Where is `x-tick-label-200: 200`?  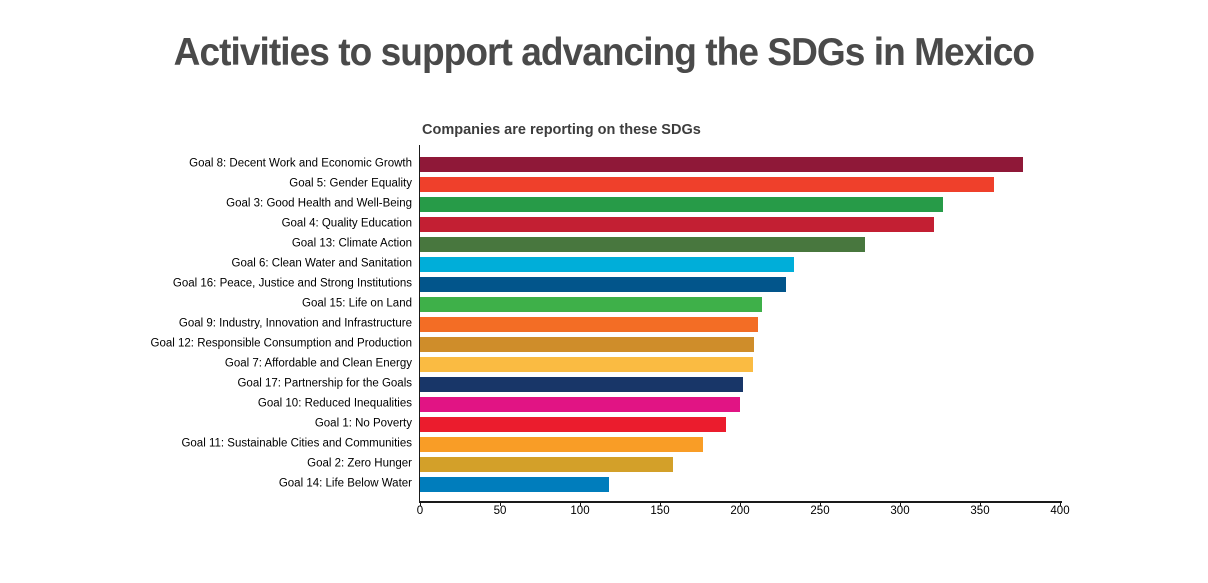 x-tick-label-200: 200 is located at coordinates (740, 511).